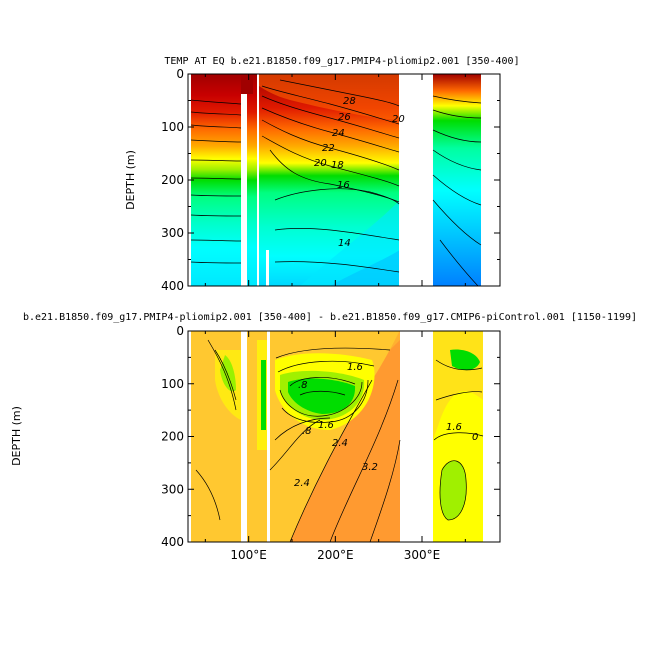  Describe the element at coordinates (370, 467) in the screenshot. I see `diff-label-3.2: 3.2` at that location.